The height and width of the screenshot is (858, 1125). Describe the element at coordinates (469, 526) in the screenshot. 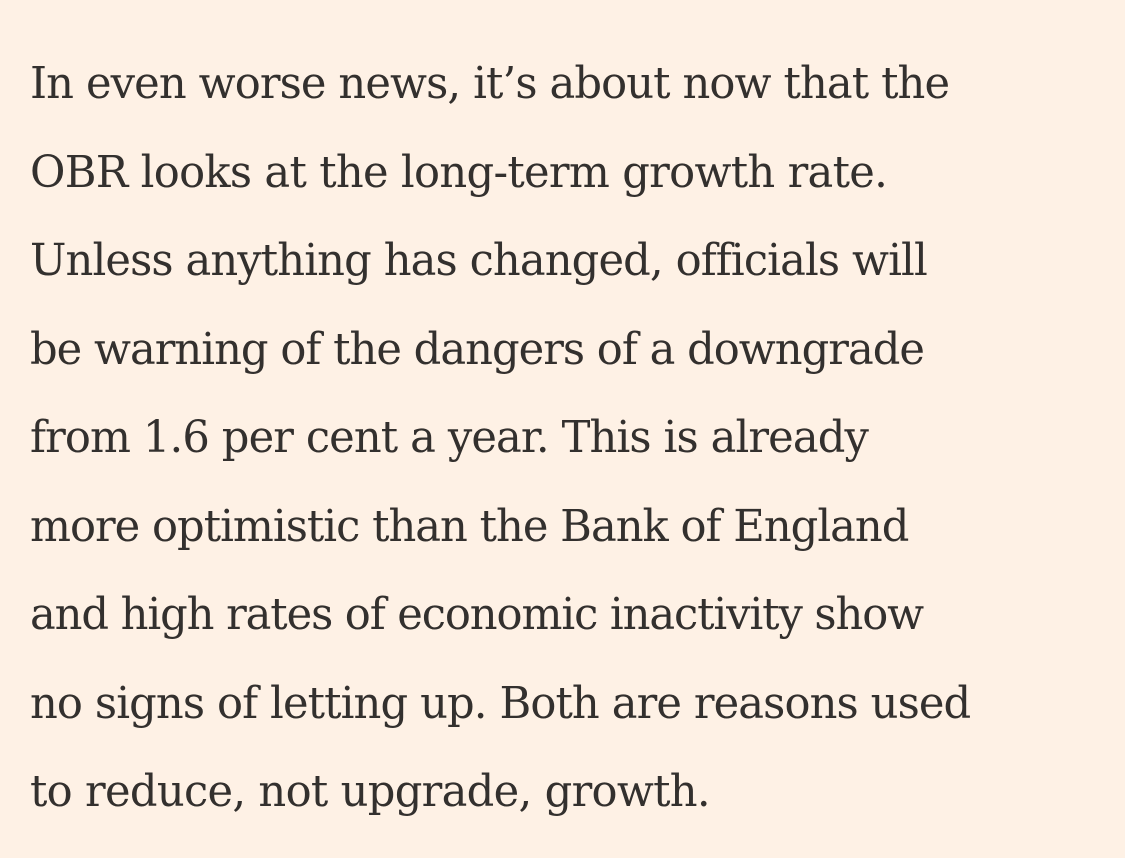

I see `paragraph-line: more optimistic than the Bank of England` at that location.